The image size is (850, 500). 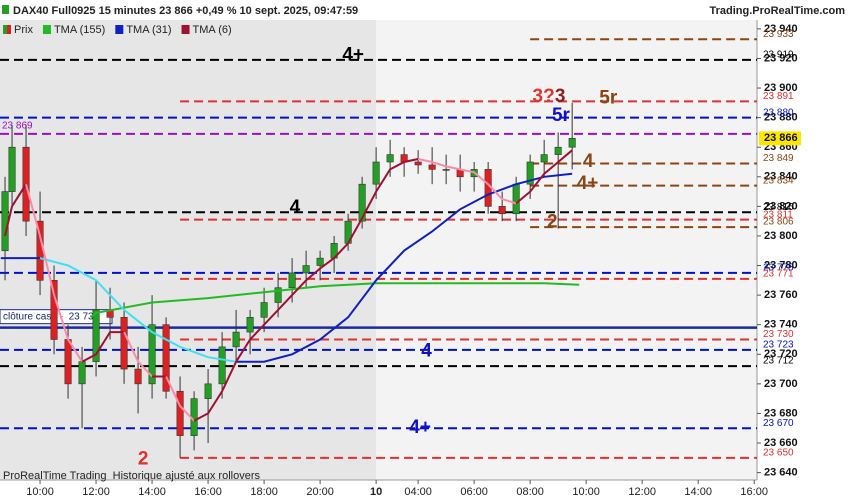 What do you see at coordinates (781, 413) in the screenshot?
I see `y-tick-label: 23 680` at bounding box center [781, 413].